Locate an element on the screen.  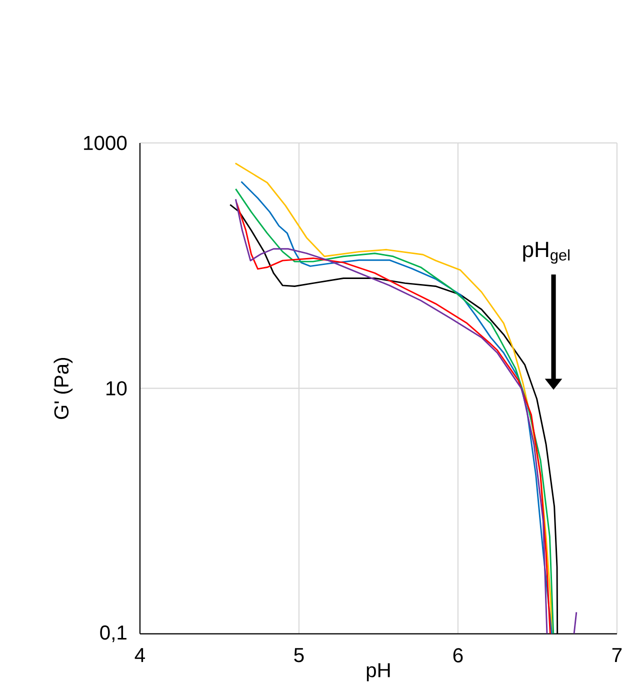
x-tick-label: 5 is located at coordinates (299, 655).